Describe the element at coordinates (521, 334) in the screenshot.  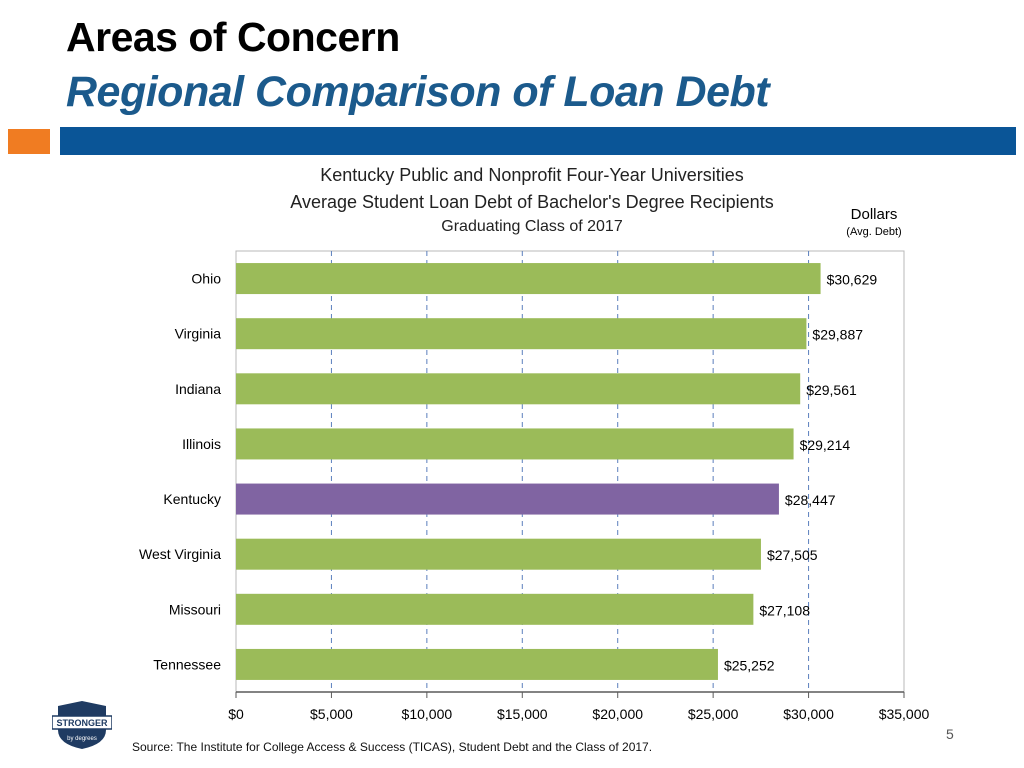
I see `bar-virginia` at that location.